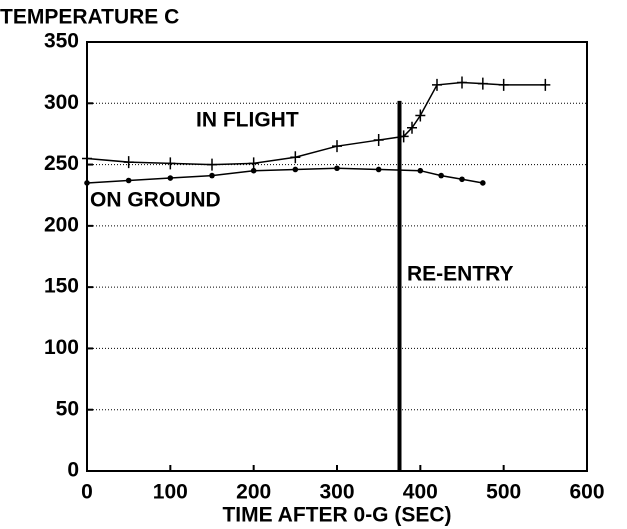  What do you see at coordinates (336, 492) in the screenshot?
I see `x-tick-label: 300` at bounding box center [336, 492].